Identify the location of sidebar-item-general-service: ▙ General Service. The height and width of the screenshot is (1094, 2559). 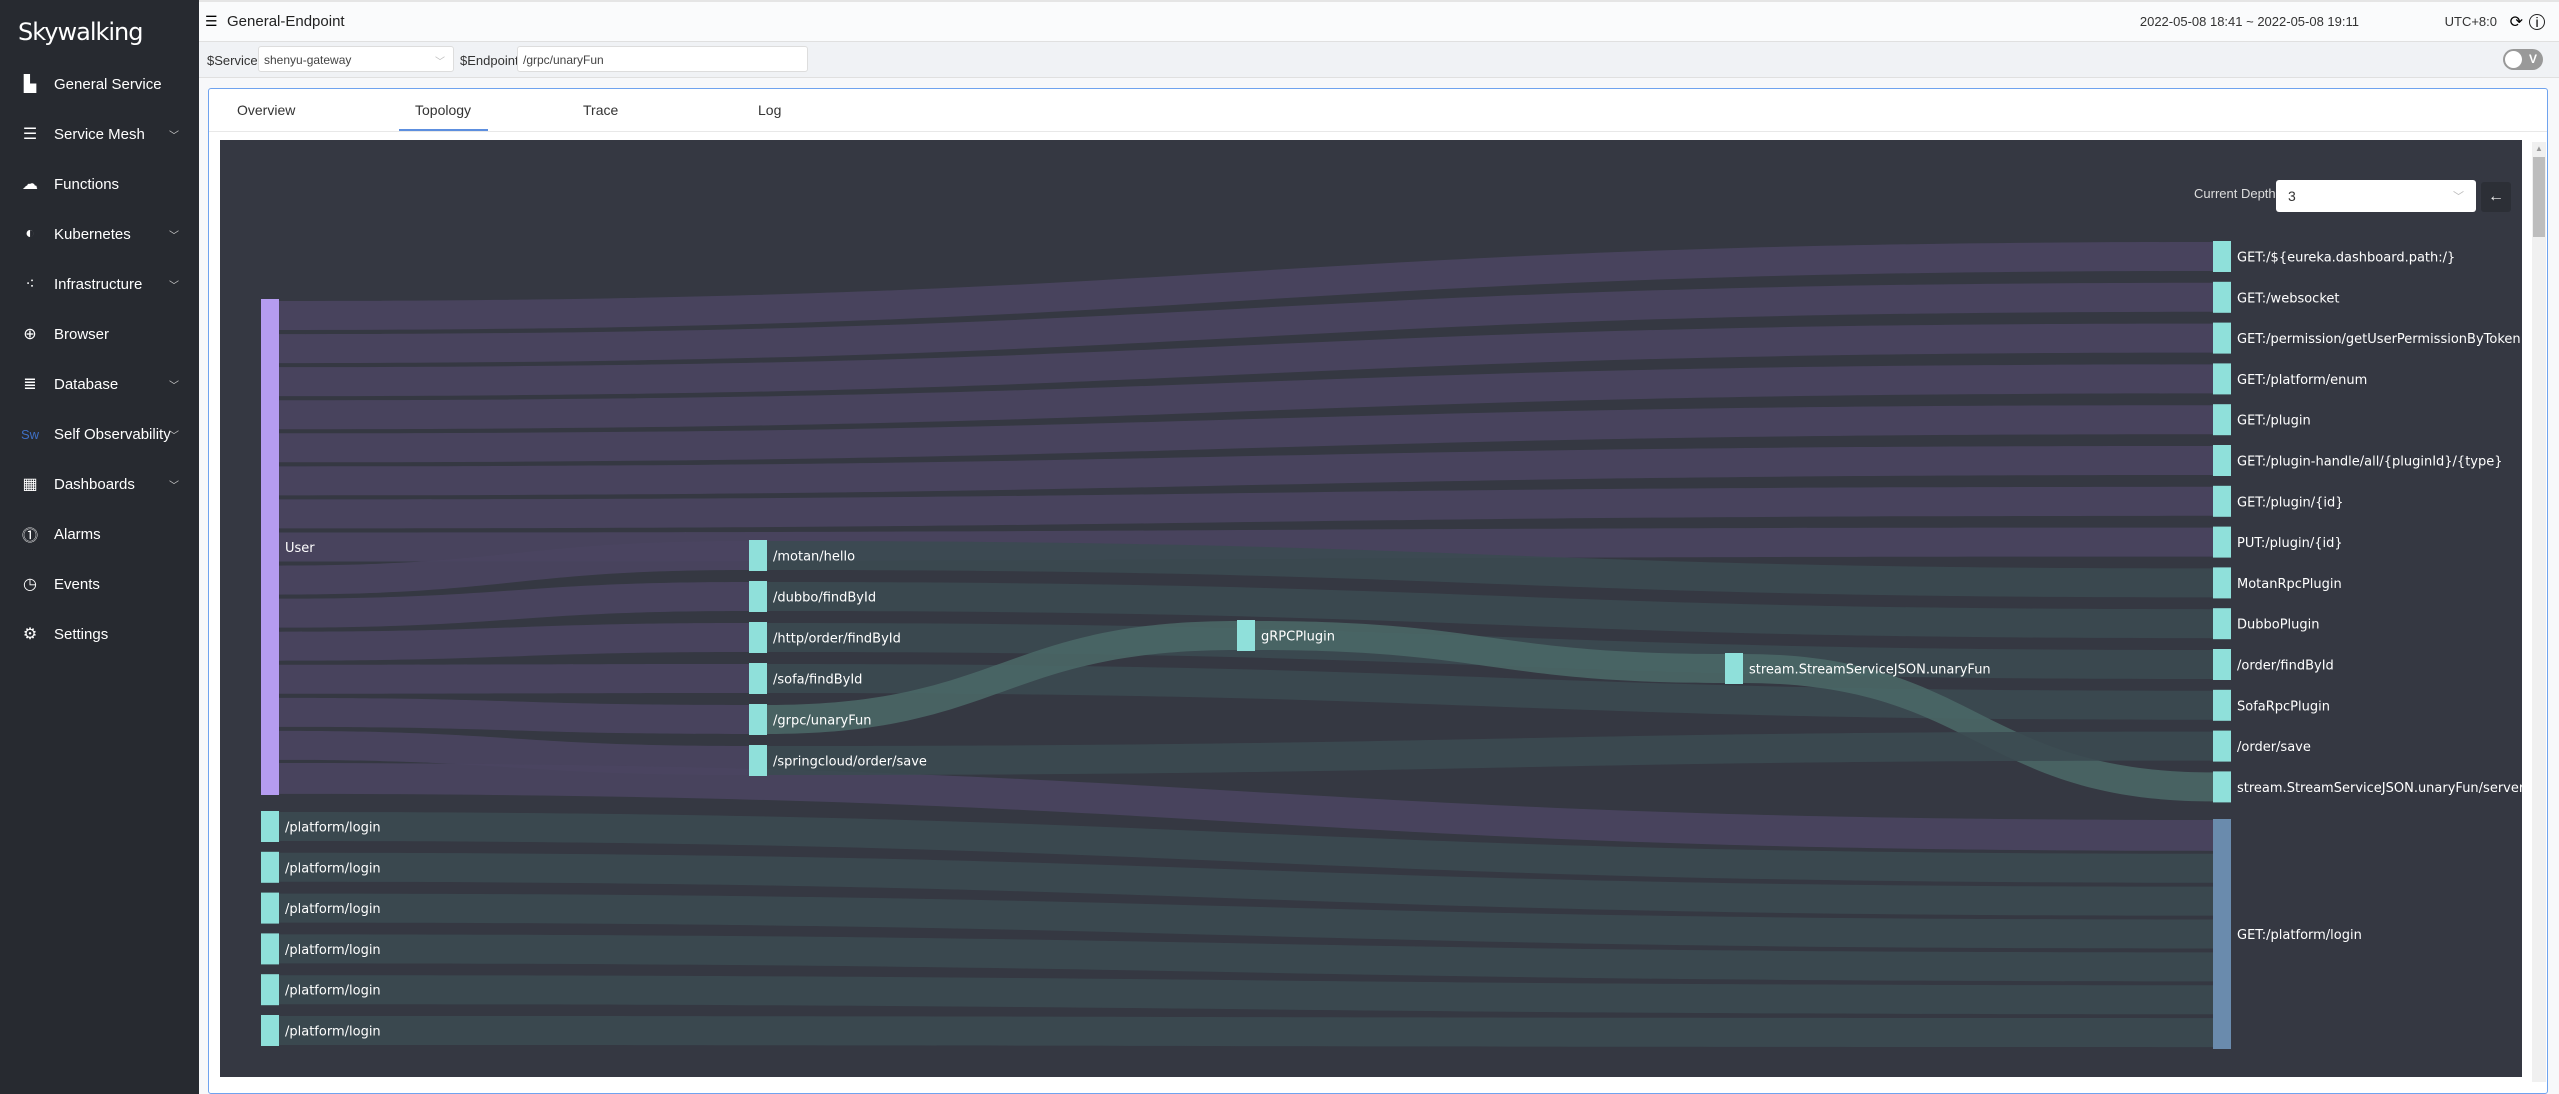
(99, 84).